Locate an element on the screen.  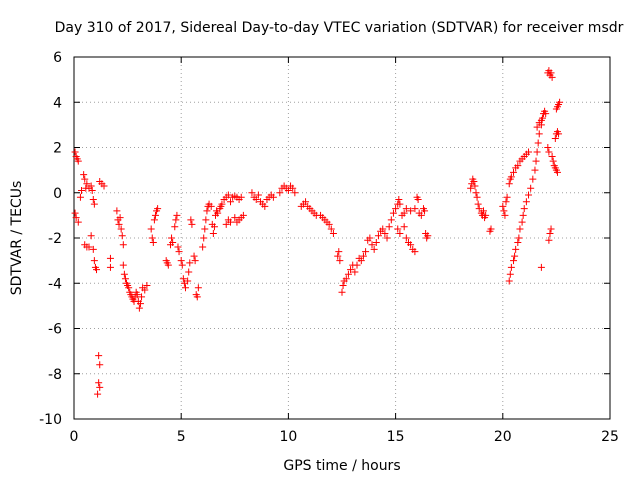
y-tick-label: -2 is located at coordinates (55, 239).